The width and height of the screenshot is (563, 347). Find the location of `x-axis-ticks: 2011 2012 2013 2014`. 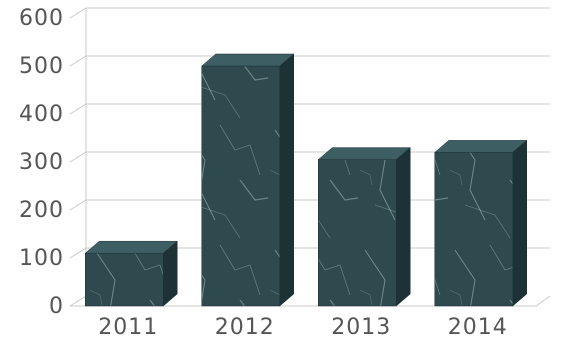

x-axis-ticks: 2011 2012 2013 2014 is located at coordinates (303, 327).